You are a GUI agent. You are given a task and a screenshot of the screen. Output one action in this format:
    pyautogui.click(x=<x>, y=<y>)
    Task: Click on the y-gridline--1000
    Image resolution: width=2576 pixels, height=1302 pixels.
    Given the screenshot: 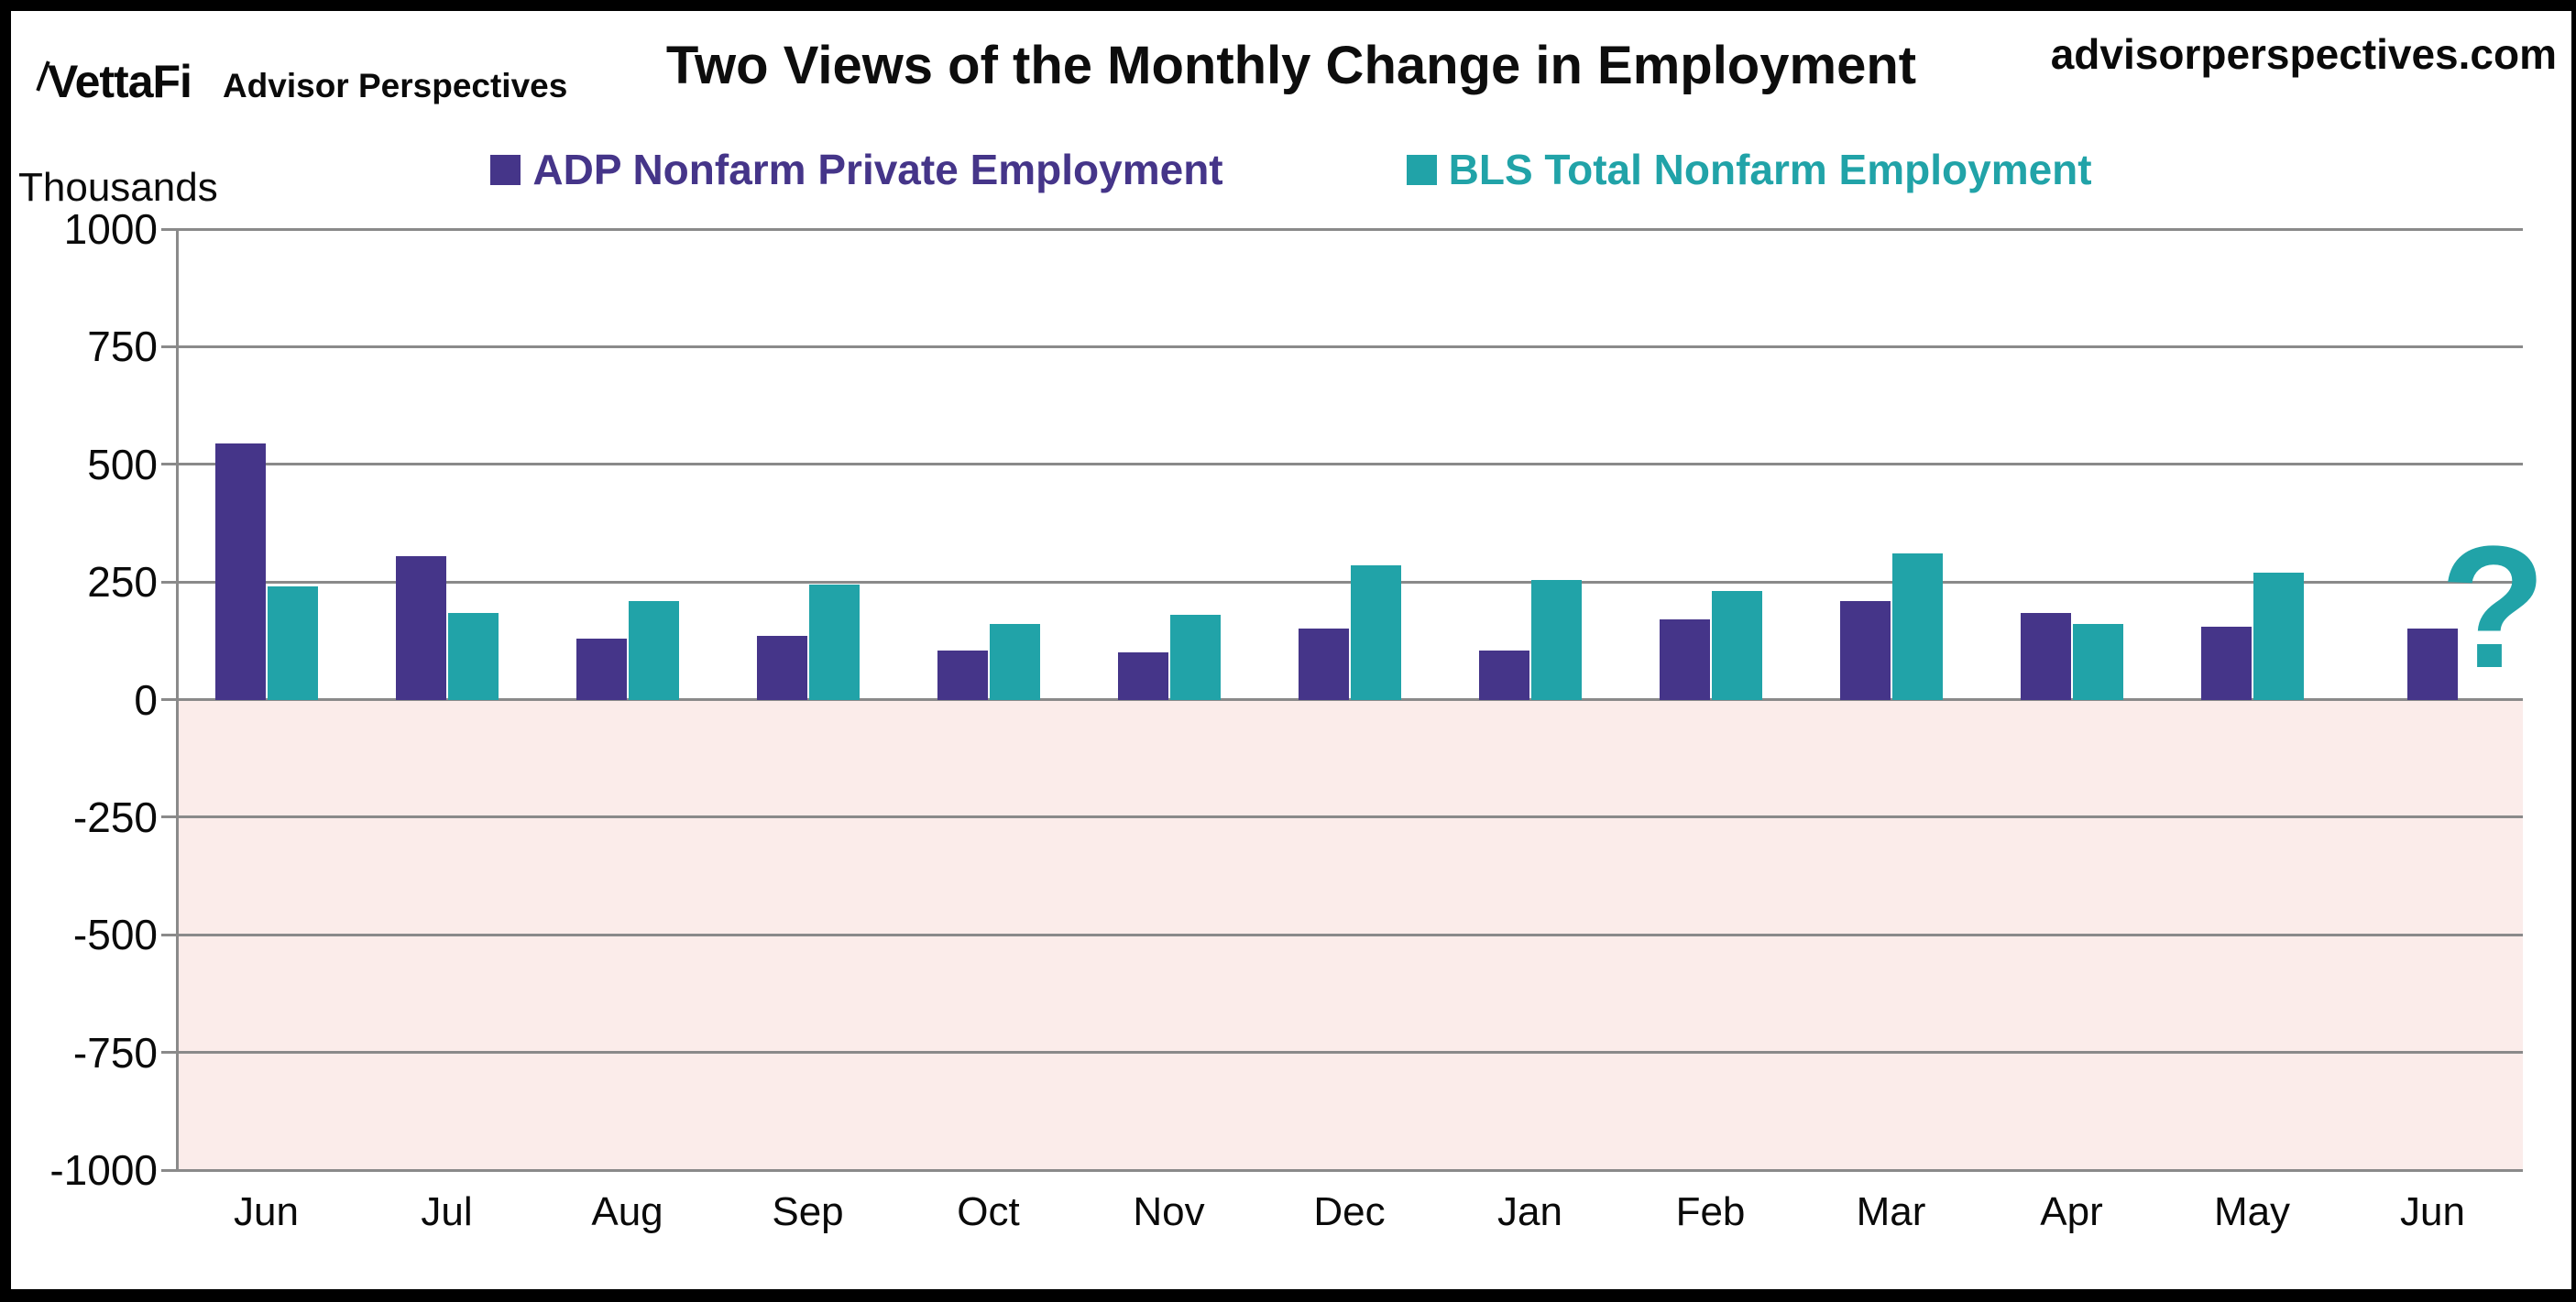 What is the action you would take?
    pyautogui.click(x=1342, y=1170)
    